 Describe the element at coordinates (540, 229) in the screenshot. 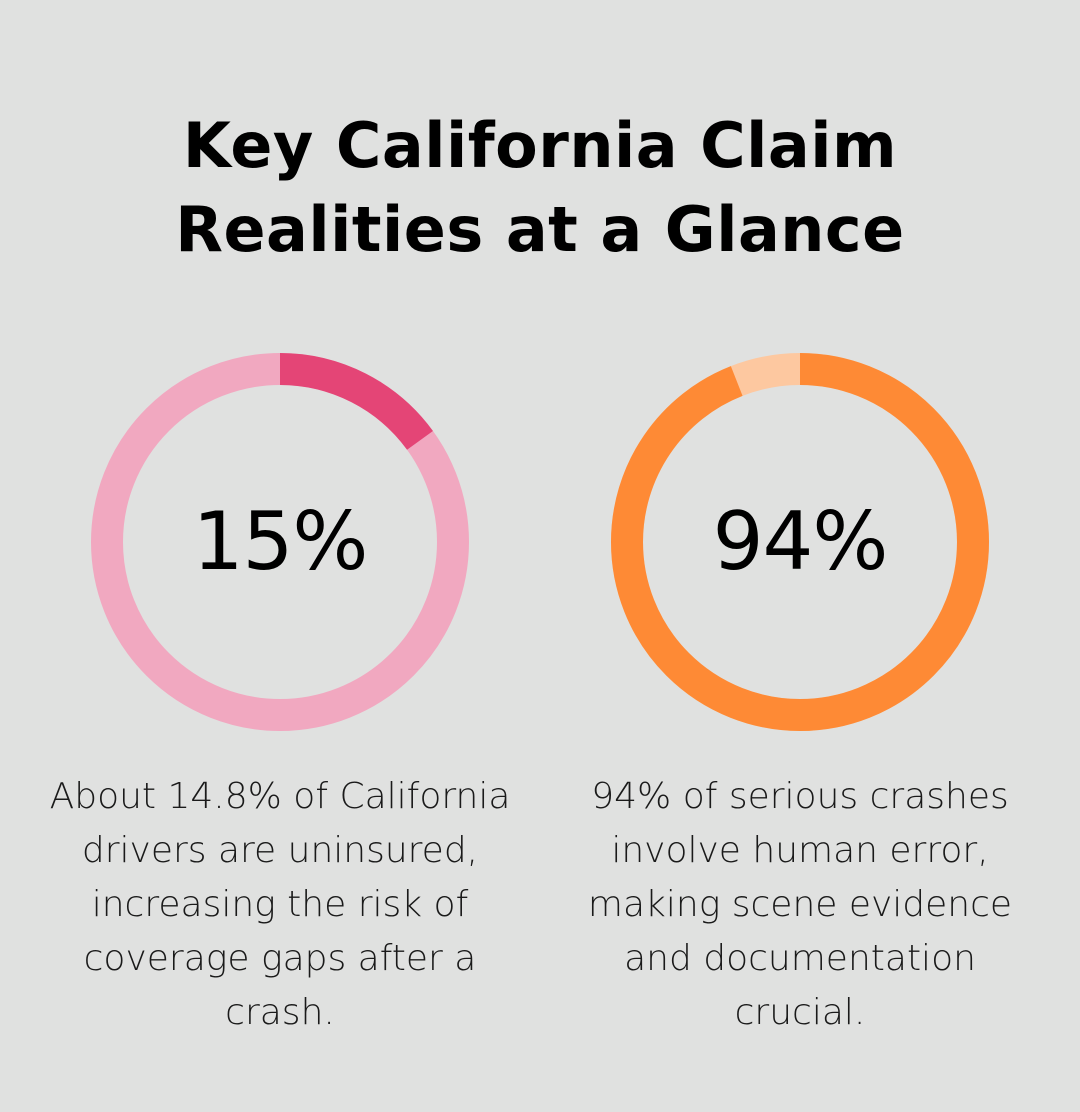

I see `title-line-2: Realities at a Glance` at that location.